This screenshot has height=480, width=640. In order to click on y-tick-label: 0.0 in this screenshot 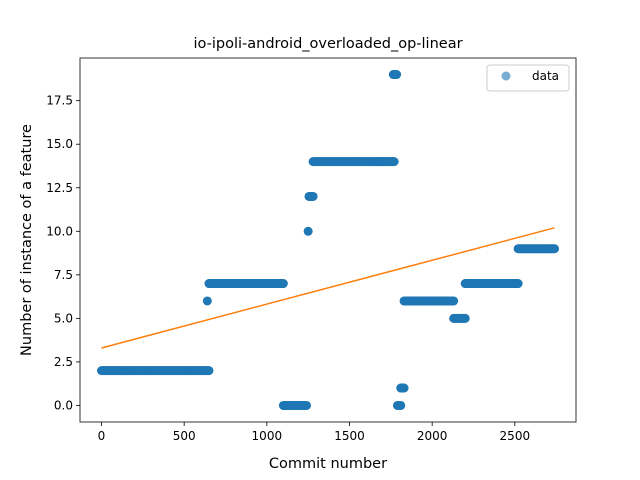, I will do `click(63, 405)`.